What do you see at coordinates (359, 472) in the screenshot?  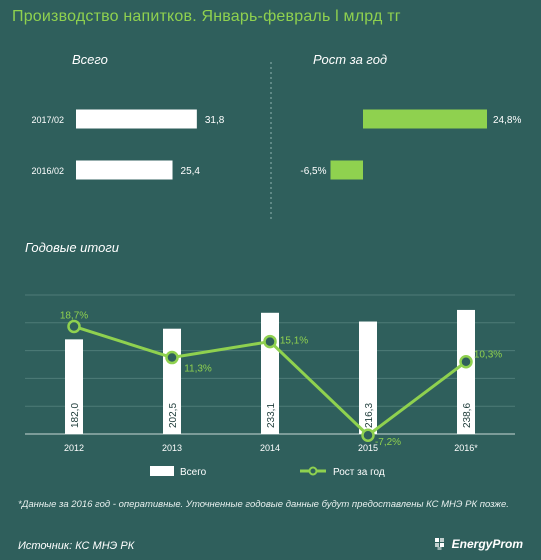 I see `legend-line-label: Рост за год` at bounding box center [359, 472].